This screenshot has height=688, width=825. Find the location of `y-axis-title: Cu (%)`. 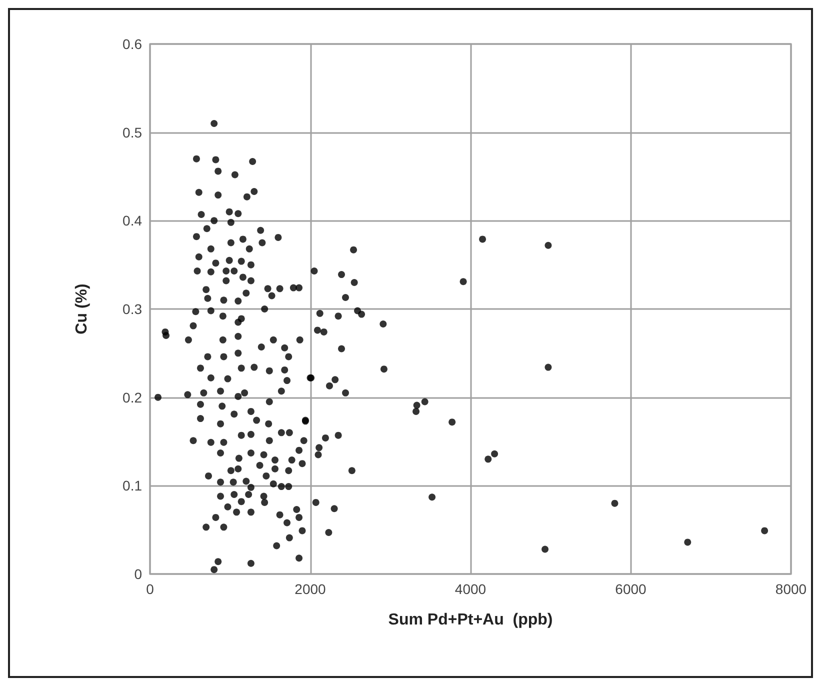

y-axis-title: Cu (%) is located at coordinates (82, 309).